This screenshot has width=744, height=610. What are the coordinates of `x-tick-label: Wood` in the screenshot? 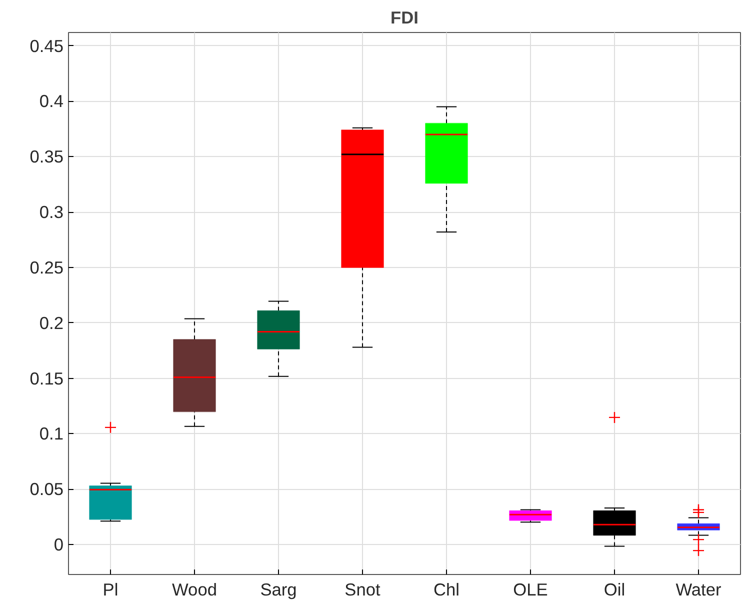 It's located at (194, 590).